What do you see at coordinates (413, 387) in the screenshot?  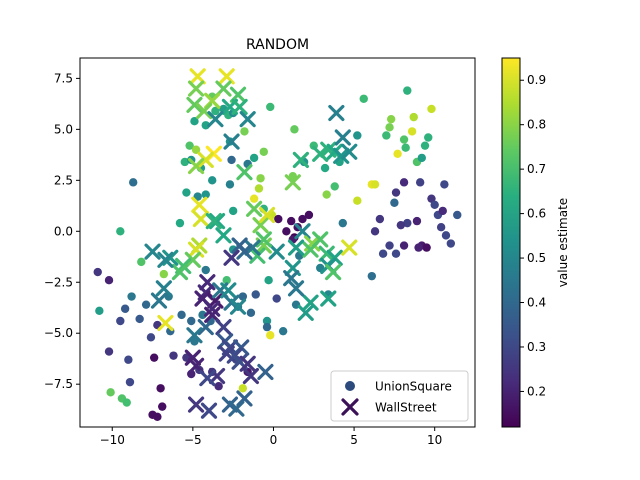 I see `legend-label-unionsquare: UnionSquare` at bounding box center [413, 387].